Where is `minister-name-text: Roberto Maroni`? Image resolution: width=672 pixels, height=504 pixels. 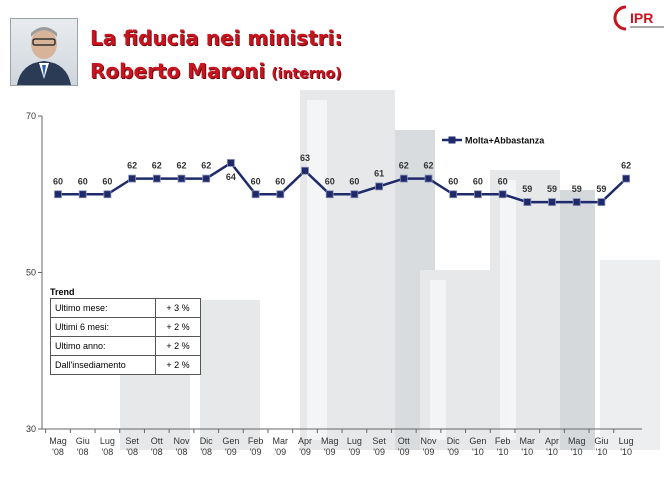 minister-name-text: Roberto Maroni is located at coordinates (178, 71).